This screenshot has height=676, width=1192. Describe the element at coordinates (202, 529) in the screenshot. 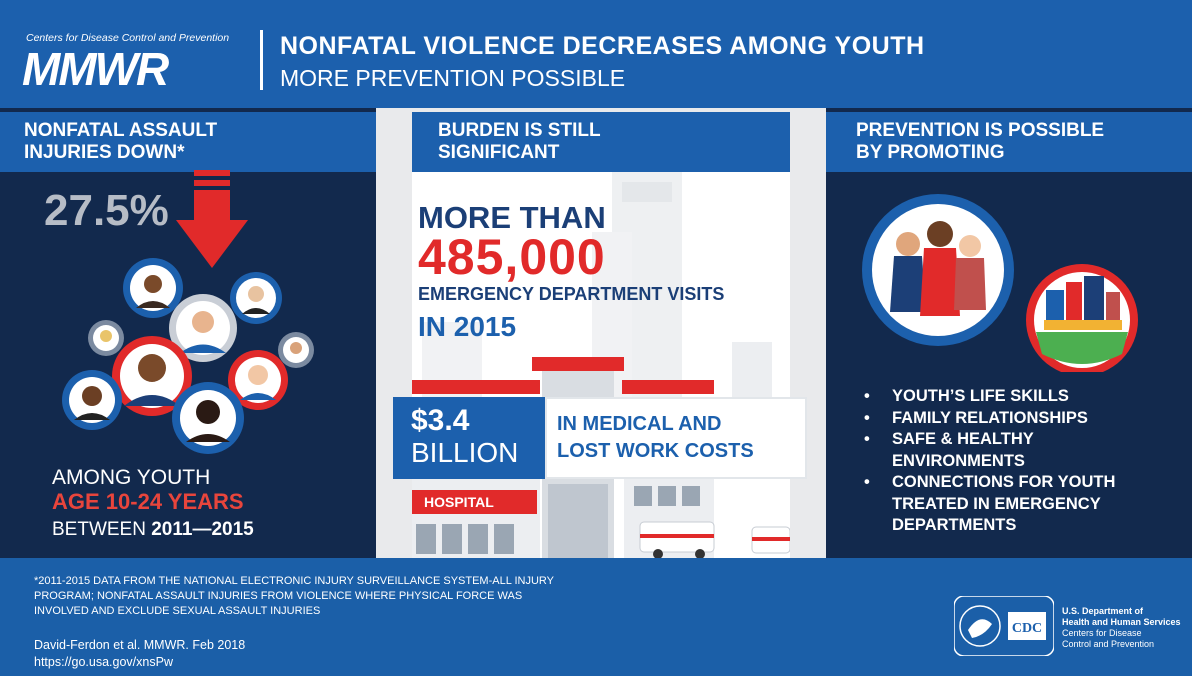

I see `year-range-years: 2011—2015` at that location.